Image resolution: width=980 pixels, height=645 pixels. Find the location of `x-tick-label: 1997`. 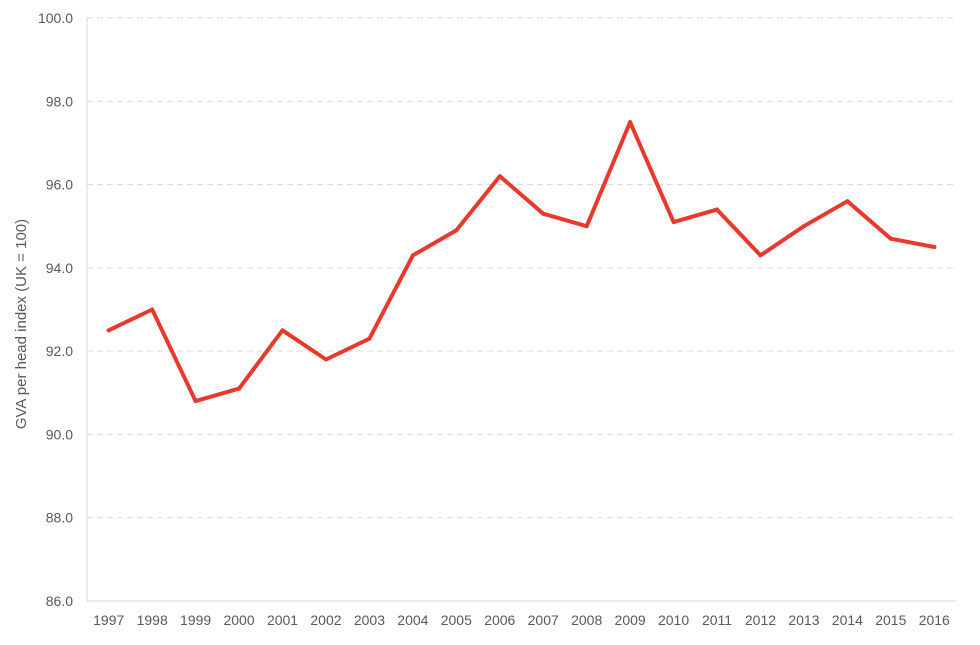

x-tick-label: 1997 is located at coordinates (108, 620).